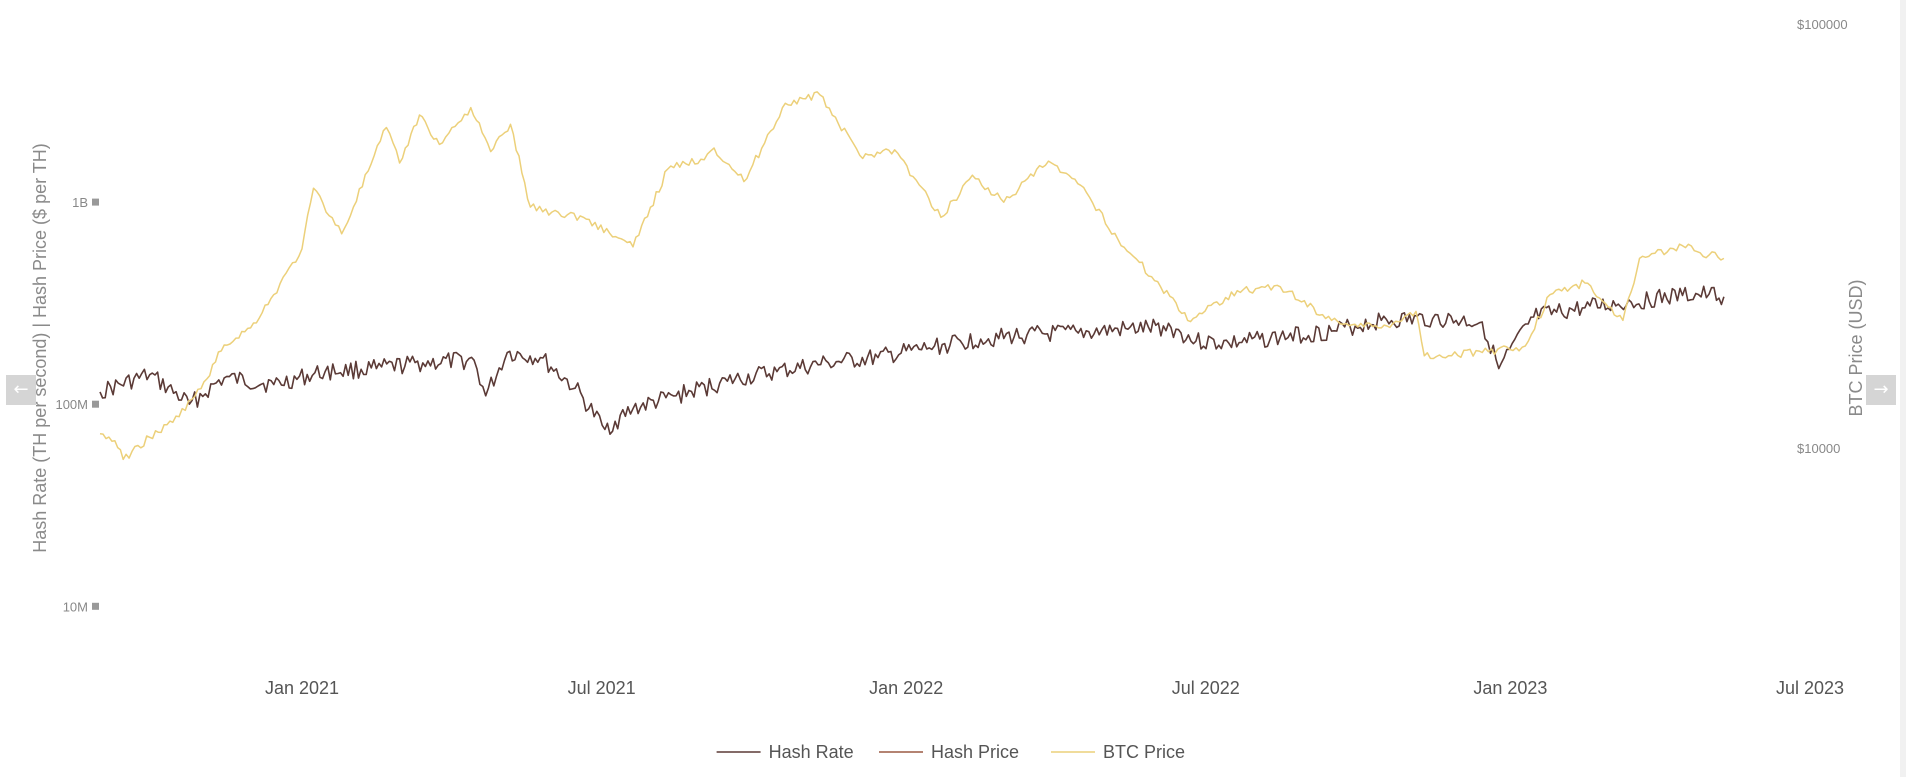 The image size is (1906, 777). What do you see at coordinates (1903, 388) in the screenshot?
I see `scrollbar` at bounding box center [1903, 388].